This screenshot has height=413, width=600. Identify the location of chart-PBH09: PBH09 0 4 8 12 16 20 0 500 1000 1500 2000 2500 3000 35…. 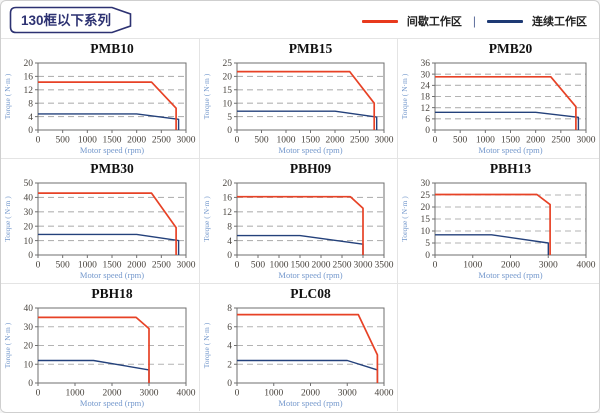
(298, 220).